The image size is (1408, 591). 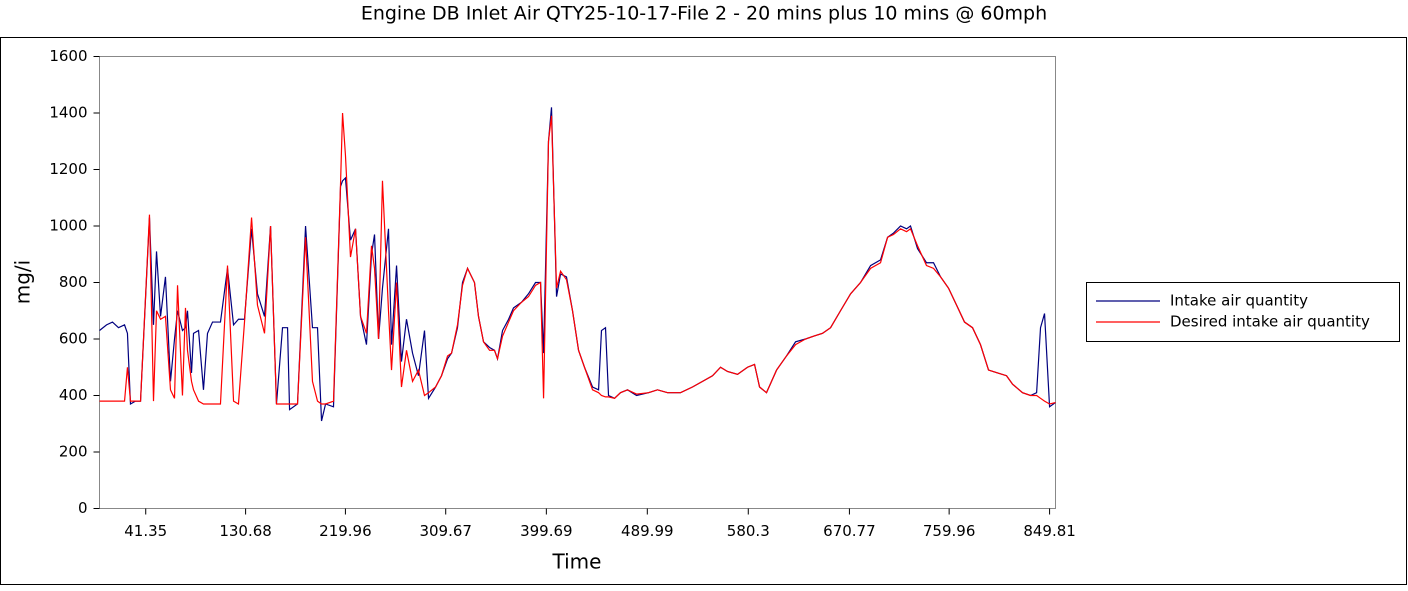 I want to click on y-tick-label: 1000, so click(x=68, y=226).